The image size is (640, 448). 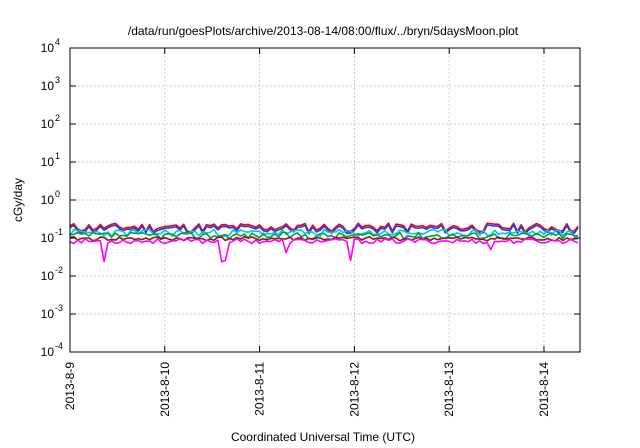 I want to click on x-tick-label: 2013-8-11, so click(x=260, y=389).